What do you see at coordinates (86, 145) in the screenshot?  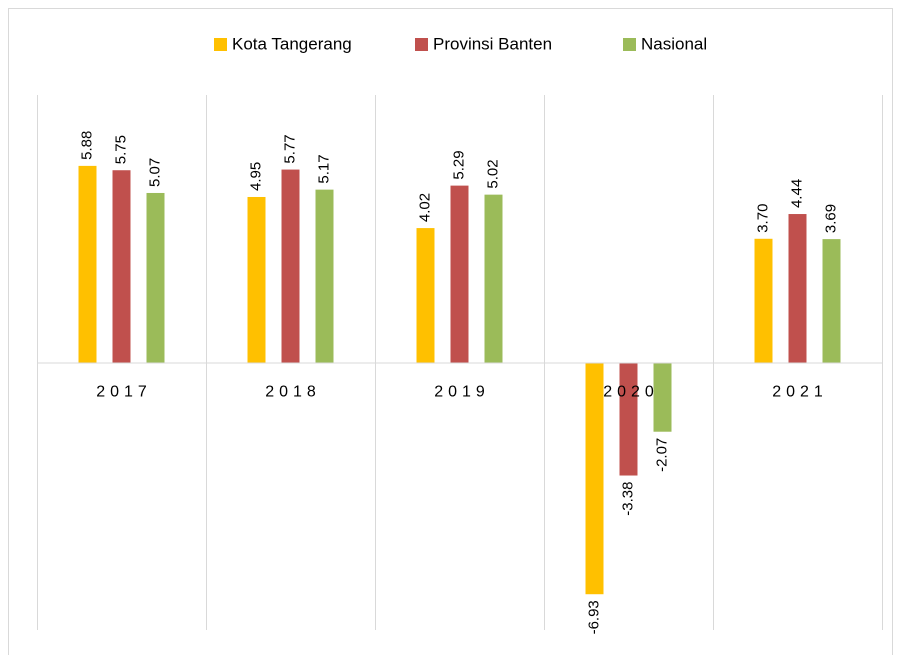 I see `data-label: 5.88` at bounding box center [86, 145].